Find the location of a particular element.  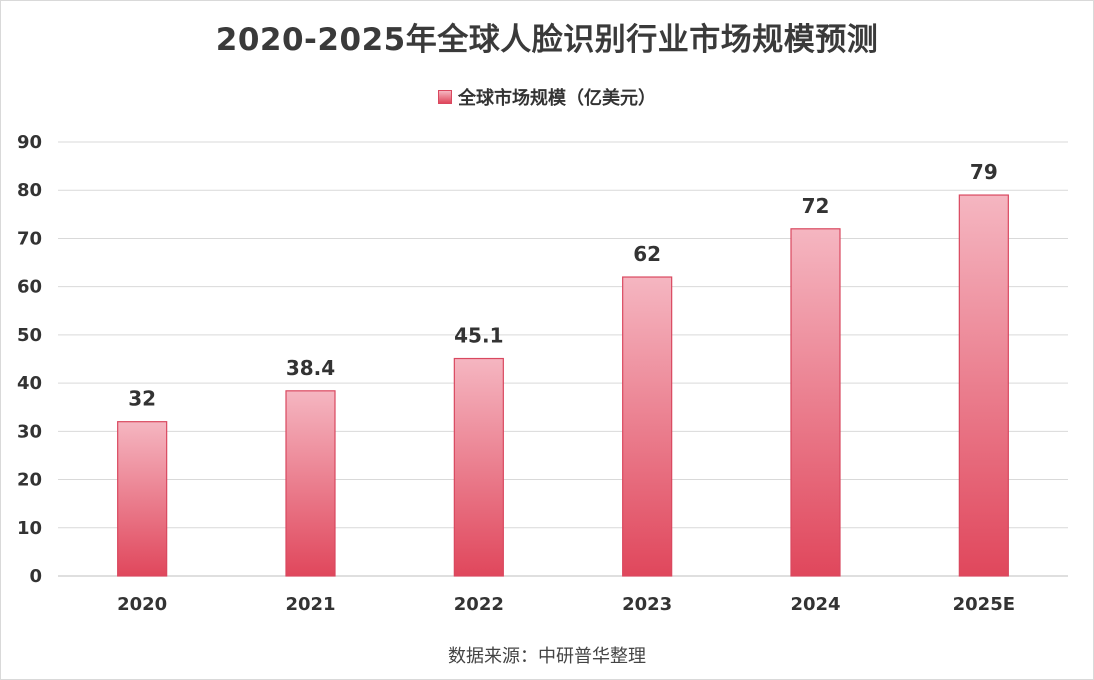

data-label: 79 is located at coordinates (984, 172).